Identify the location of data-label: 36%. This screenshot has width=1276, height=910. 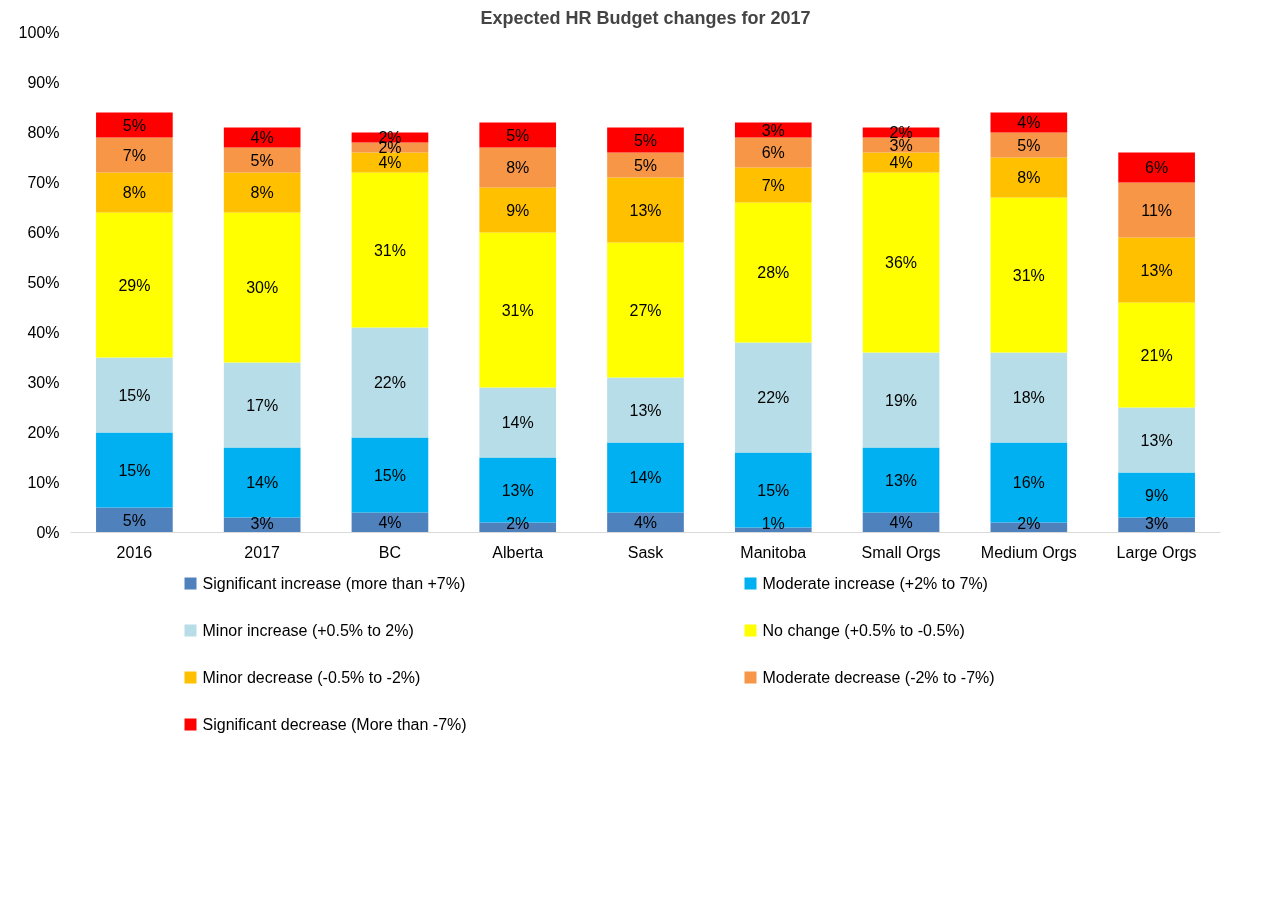
(901, 262).